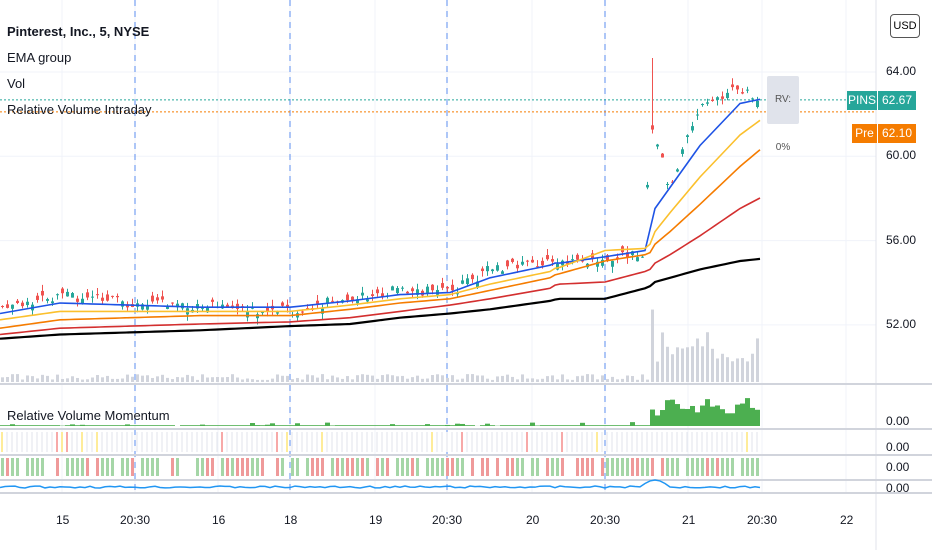 The image size is (932, 550). Describe the element at coordinates (88, 415) in the screenshot. I see `legend-relative-volume-momentum: Relative Volume Momentum` at that location.